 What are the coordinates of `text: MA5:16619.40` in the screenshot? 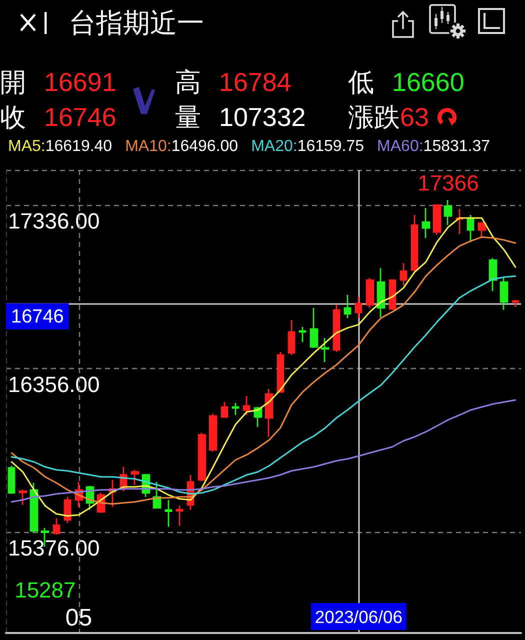 It's located at (60, 146).